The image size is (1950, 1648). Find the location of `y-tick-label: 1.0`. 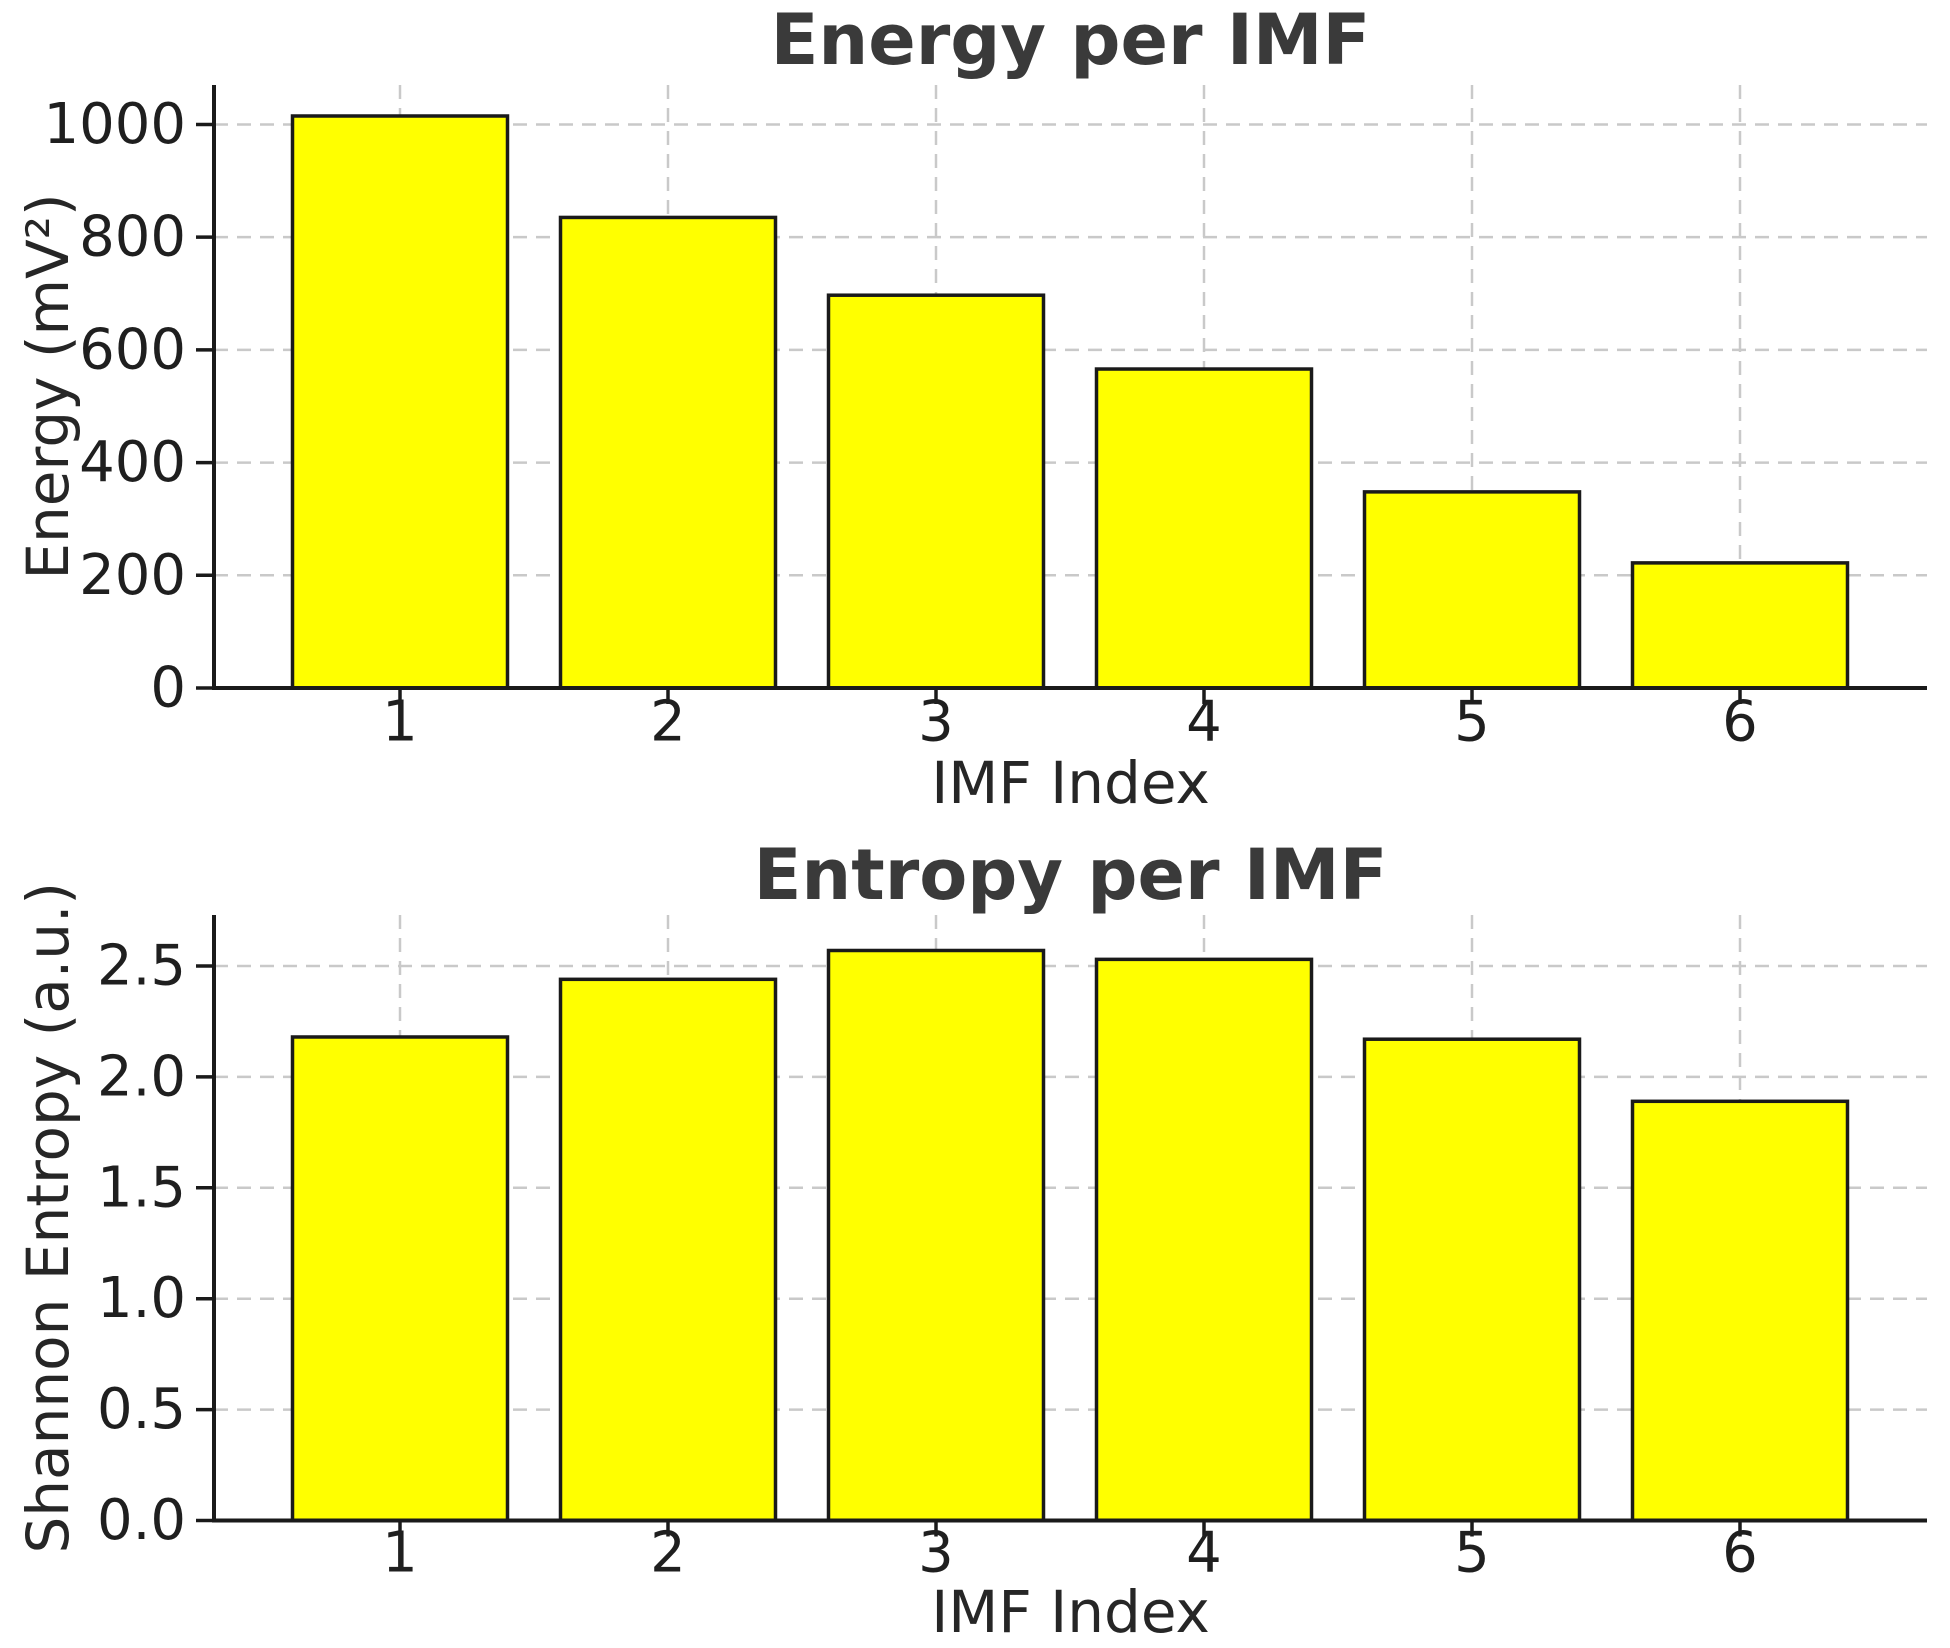

y-tick-label: 1.0 is located at coordinates (141, 1298).